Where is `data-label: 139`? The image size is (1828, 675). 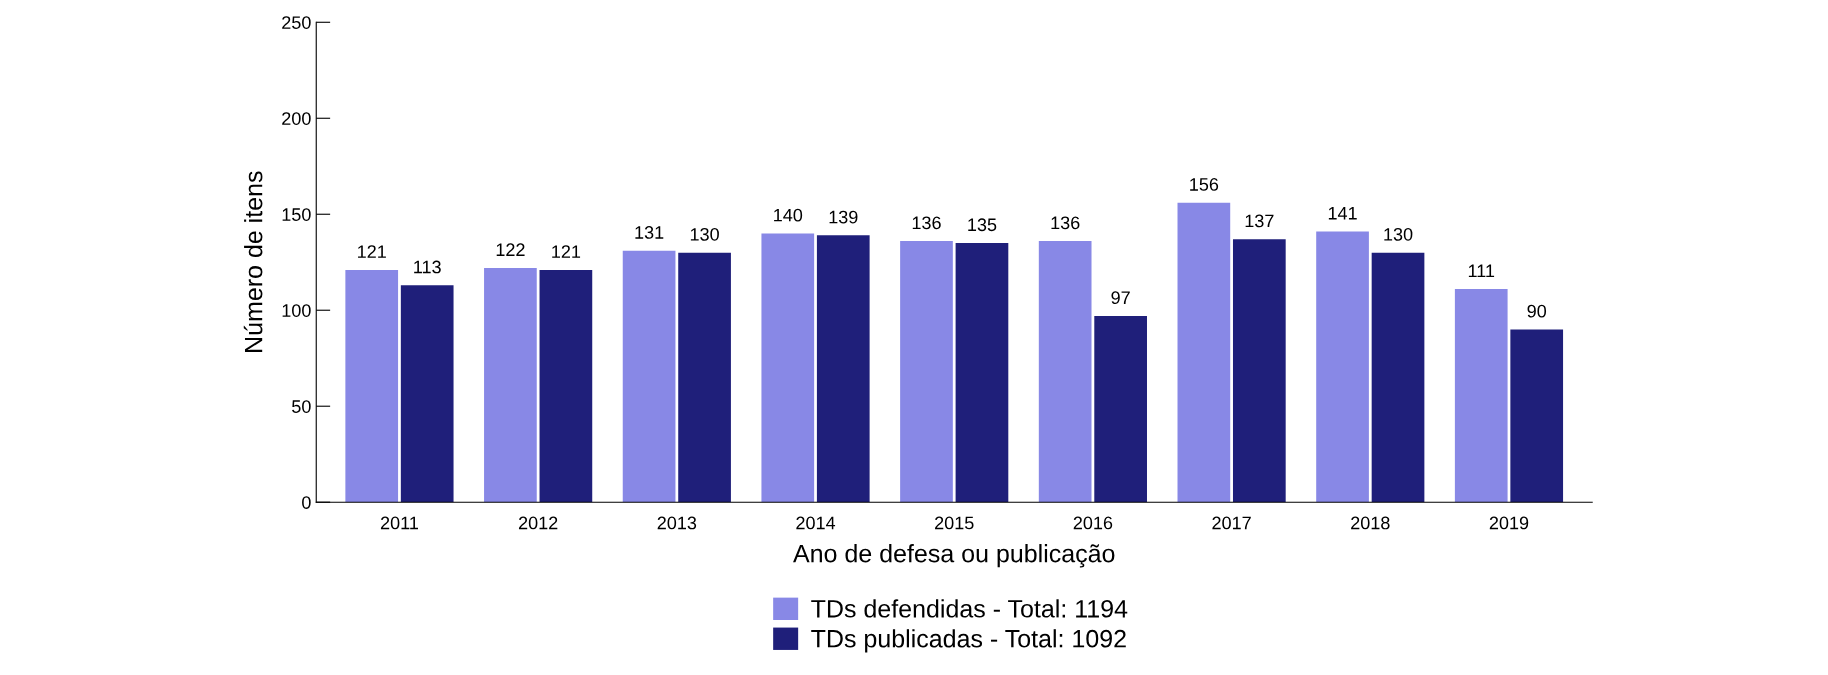 data-label: 139 is located at coordinates (843, 217).